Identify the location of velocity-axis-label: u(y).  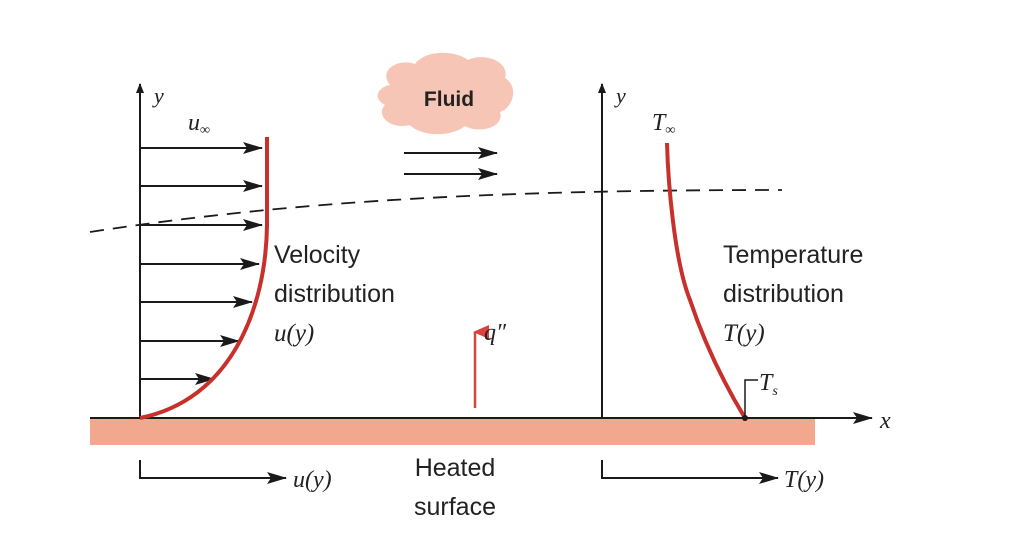
(312, 480).